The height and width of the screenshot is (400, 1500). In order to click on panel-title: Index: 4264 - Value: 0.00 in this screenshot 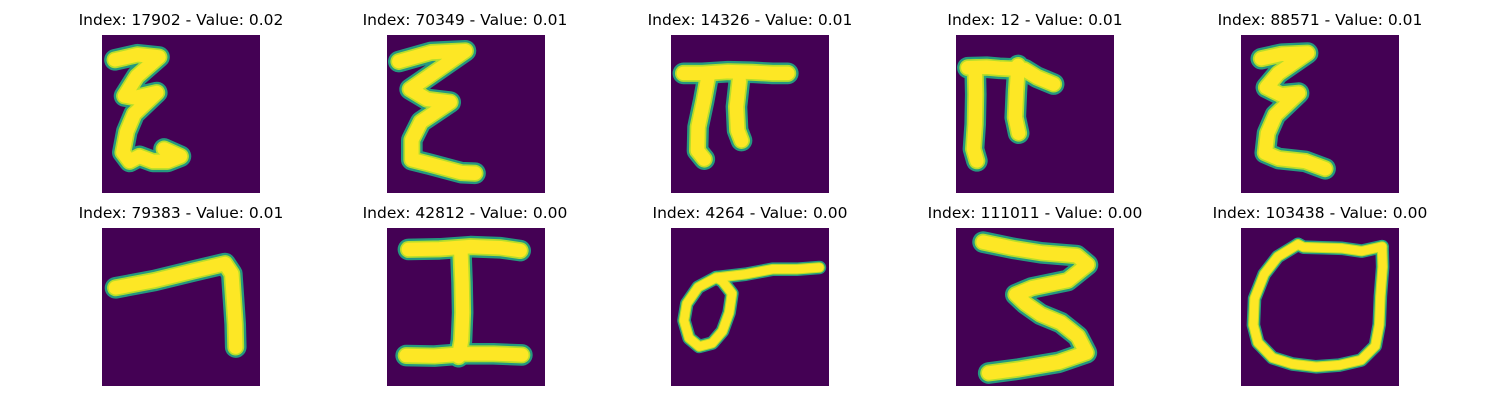, I will do `click(750, 213)`.